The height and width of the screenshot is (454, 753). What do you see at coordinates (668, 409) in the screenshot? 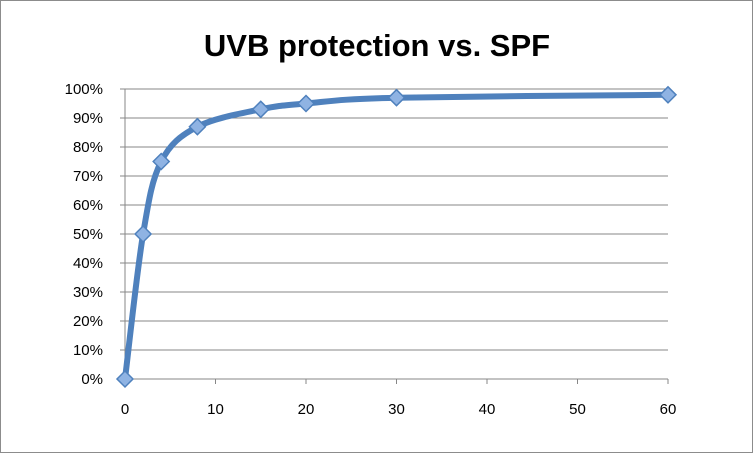
I see `x-tick-label: 60` at bounding box center [668, 409].